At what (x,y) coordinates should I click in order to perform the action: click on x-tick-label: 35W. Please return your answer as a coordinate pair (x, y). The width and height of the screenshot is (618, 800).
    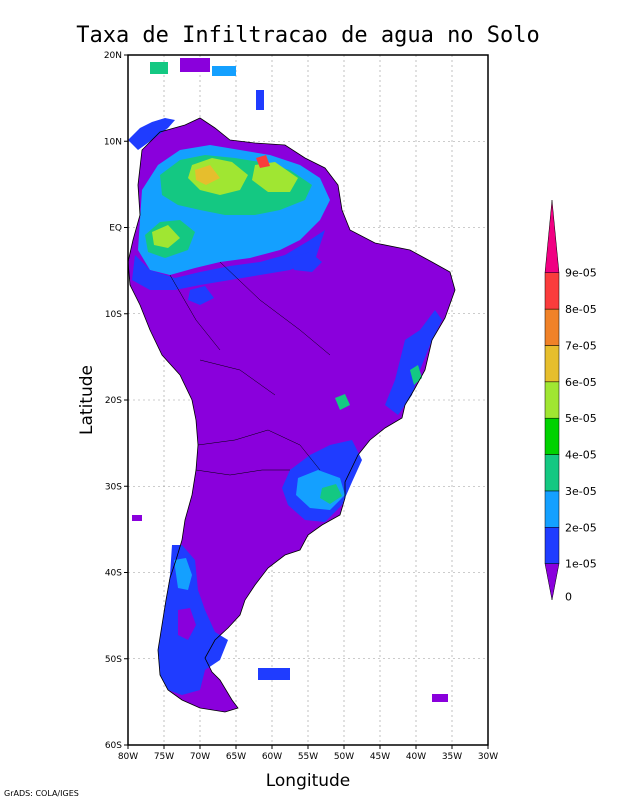
    Looking at the image, I should click on (452, 757).